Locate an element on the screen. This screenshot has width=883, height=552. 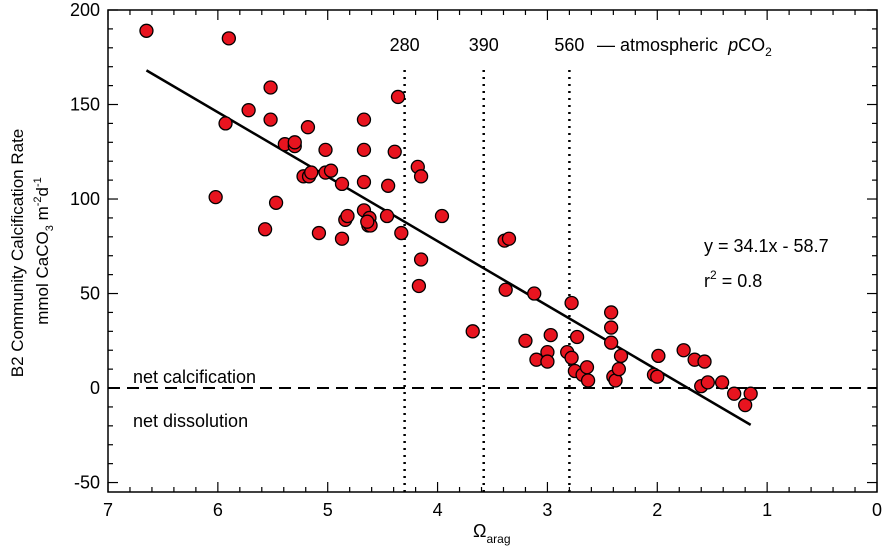
y-tick-label: -50 is located at coordinates (87, 483).